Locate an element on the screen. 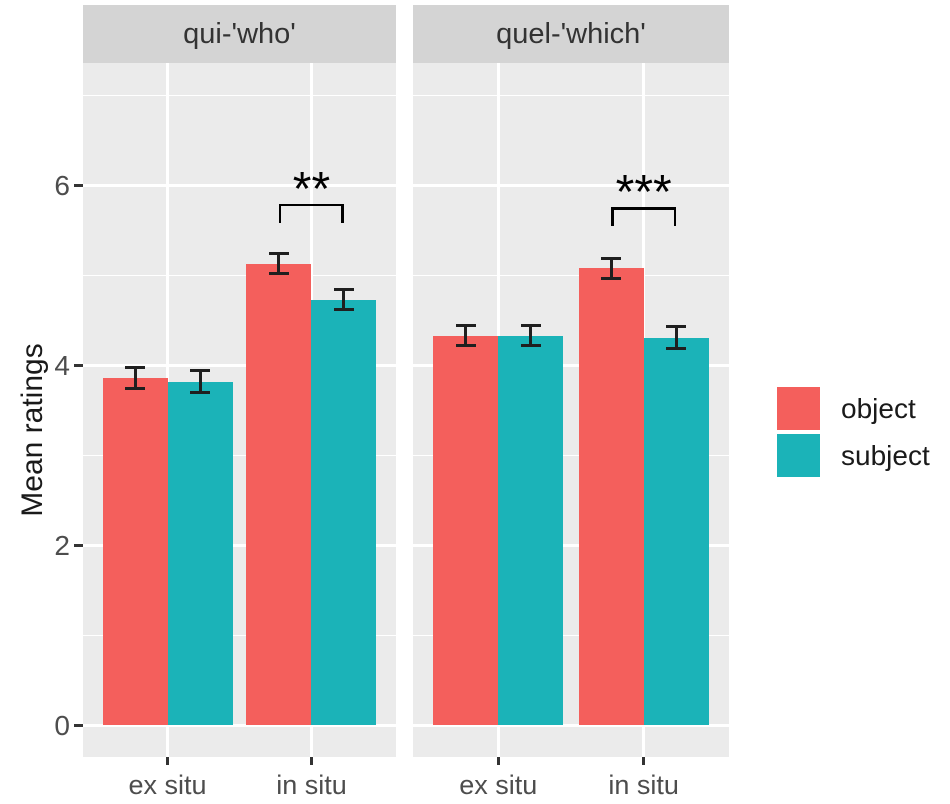 The height and width of the screenshot is (804, 950). facet-strip-label: quel-'which' is located at coordinates (571, 33).